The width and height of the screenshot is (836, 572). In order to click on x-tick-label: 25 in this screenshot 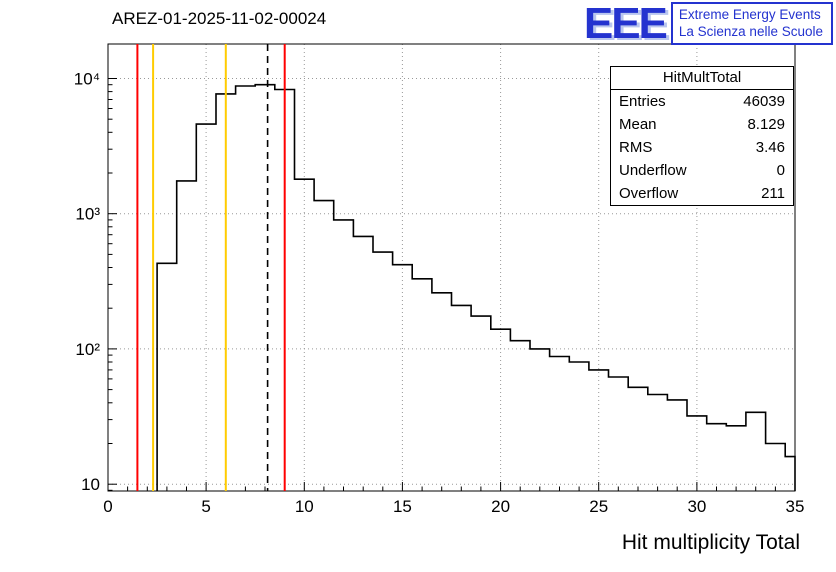, I will do `click(598, 506)`.